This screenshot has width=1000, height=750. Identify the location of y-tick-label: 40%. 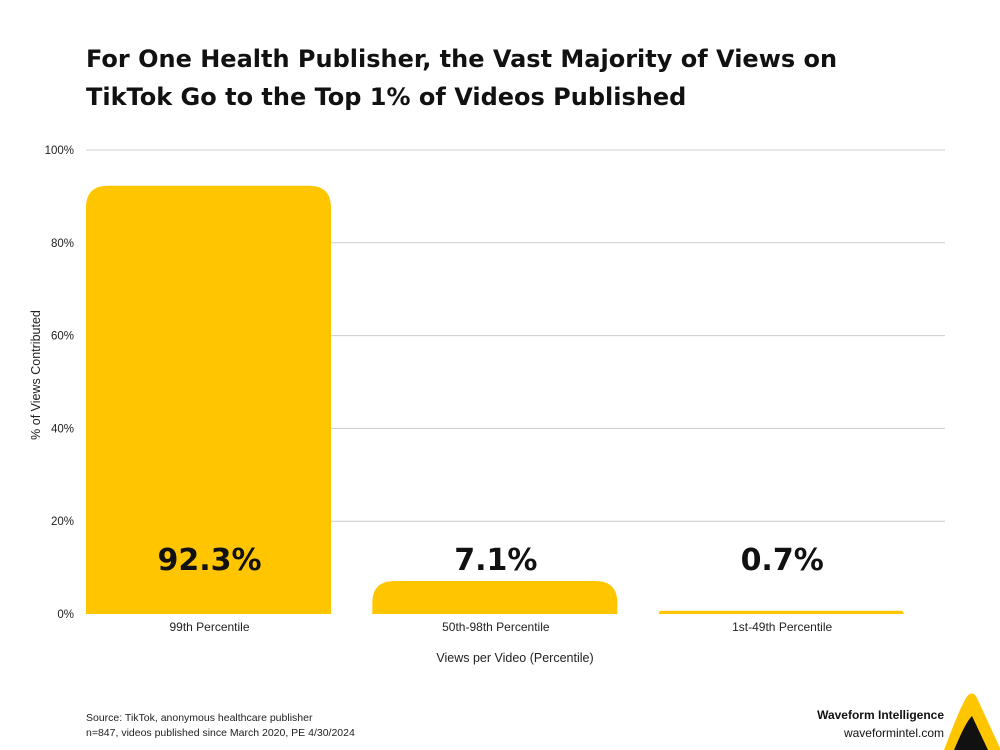
(62, 429).